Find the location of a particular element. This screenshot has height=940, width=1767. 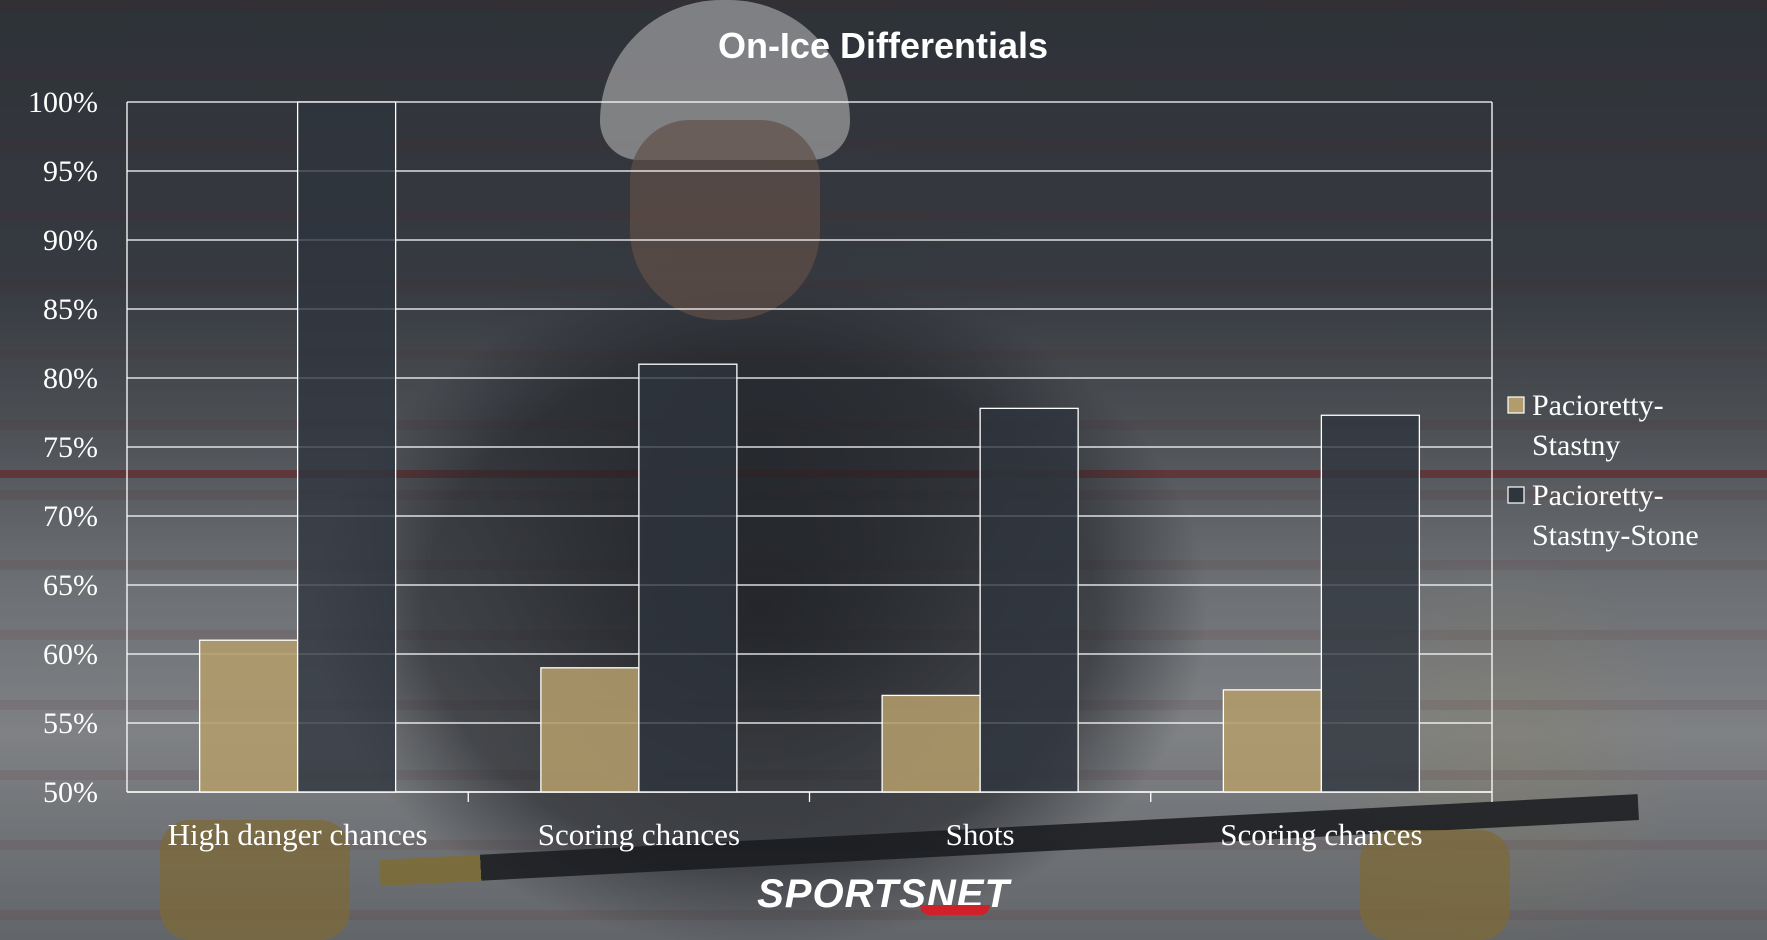

player-face is located at coordinates (725, 220).